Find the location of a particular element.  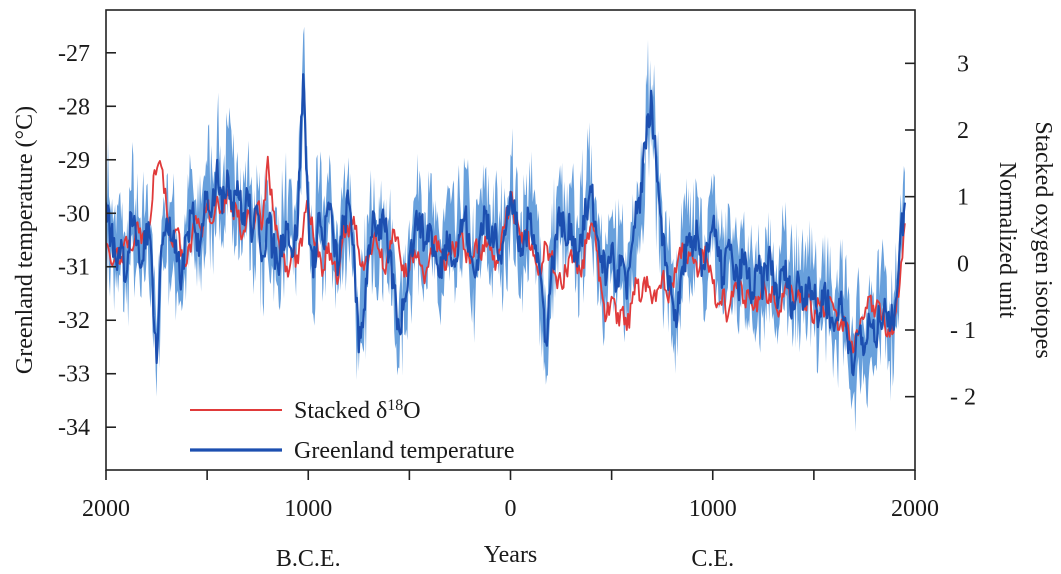

right-y-tick-label: 1 is located at coordinates (963, 198).